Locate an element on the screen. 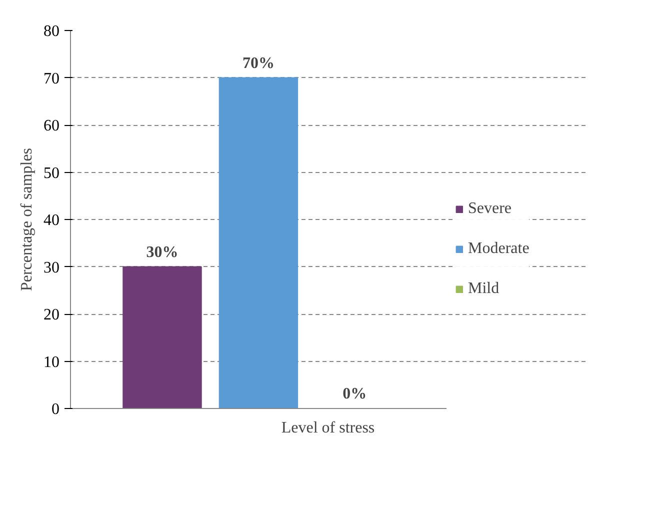 The image size is (648, 515). legend-label: Mild is located at coordinates (484, 289).